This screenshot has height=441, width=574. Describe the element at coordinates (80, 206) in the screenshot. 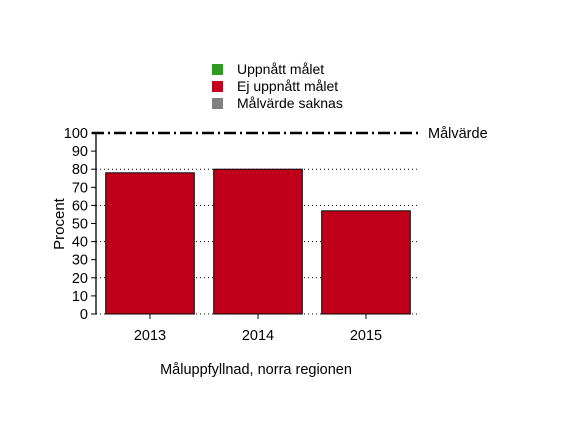

I see `y-tick-label-60: 60` at that location.